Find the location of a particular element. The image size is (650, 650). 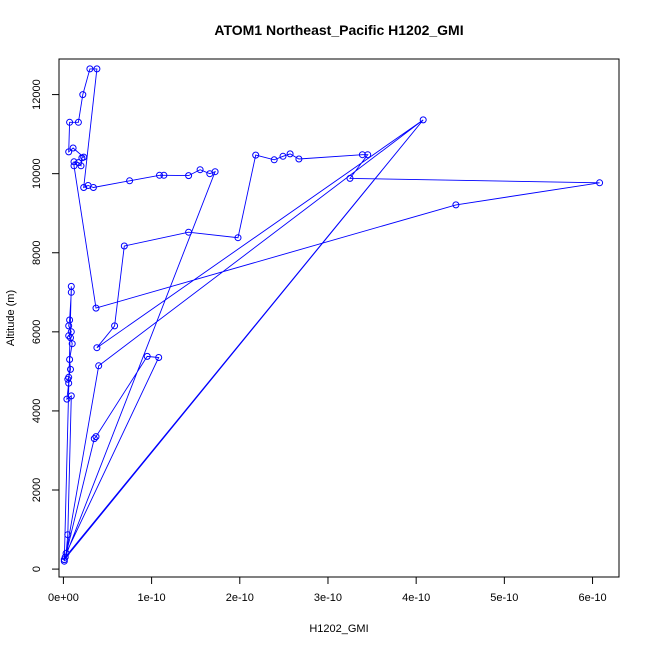

y-tick-label: 4000 is located at coordinates (37, 411).